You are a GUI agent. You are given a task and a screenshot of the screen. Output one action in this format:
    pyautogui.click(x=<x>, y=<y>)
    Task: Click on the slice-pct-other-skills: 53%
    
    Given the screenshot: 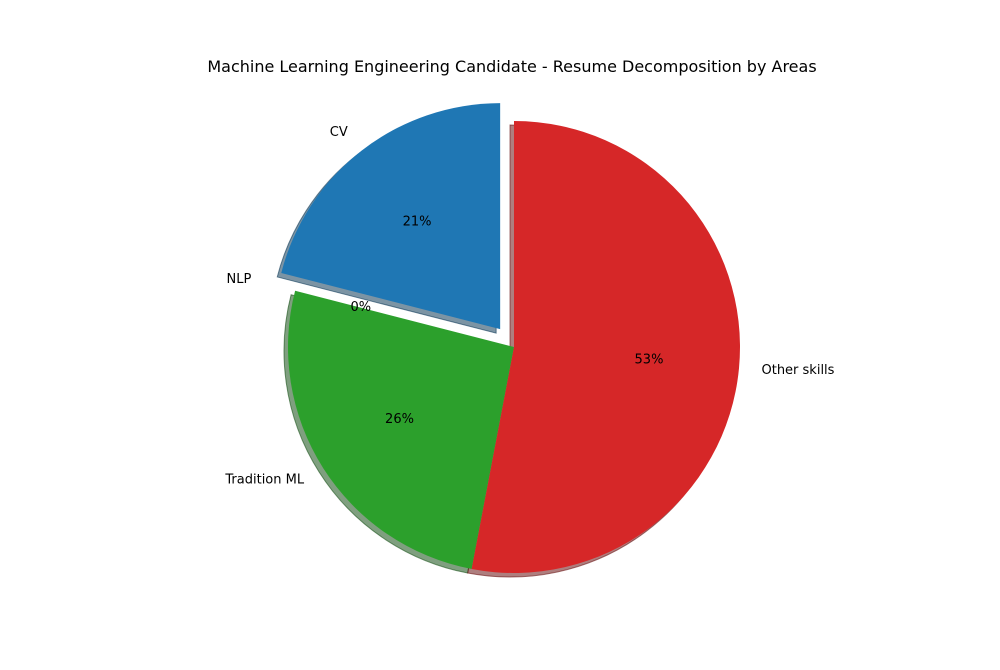 What is the action you would take?
    pyautogui.click(x=649, y=359)
    